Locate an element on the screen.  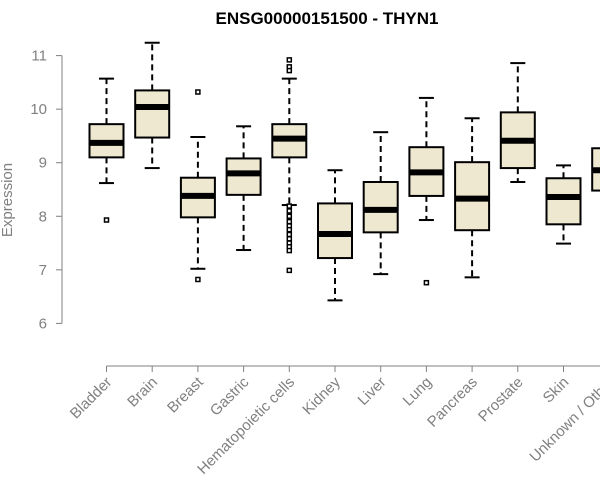
box-liver is located at coordinates (380, 203).